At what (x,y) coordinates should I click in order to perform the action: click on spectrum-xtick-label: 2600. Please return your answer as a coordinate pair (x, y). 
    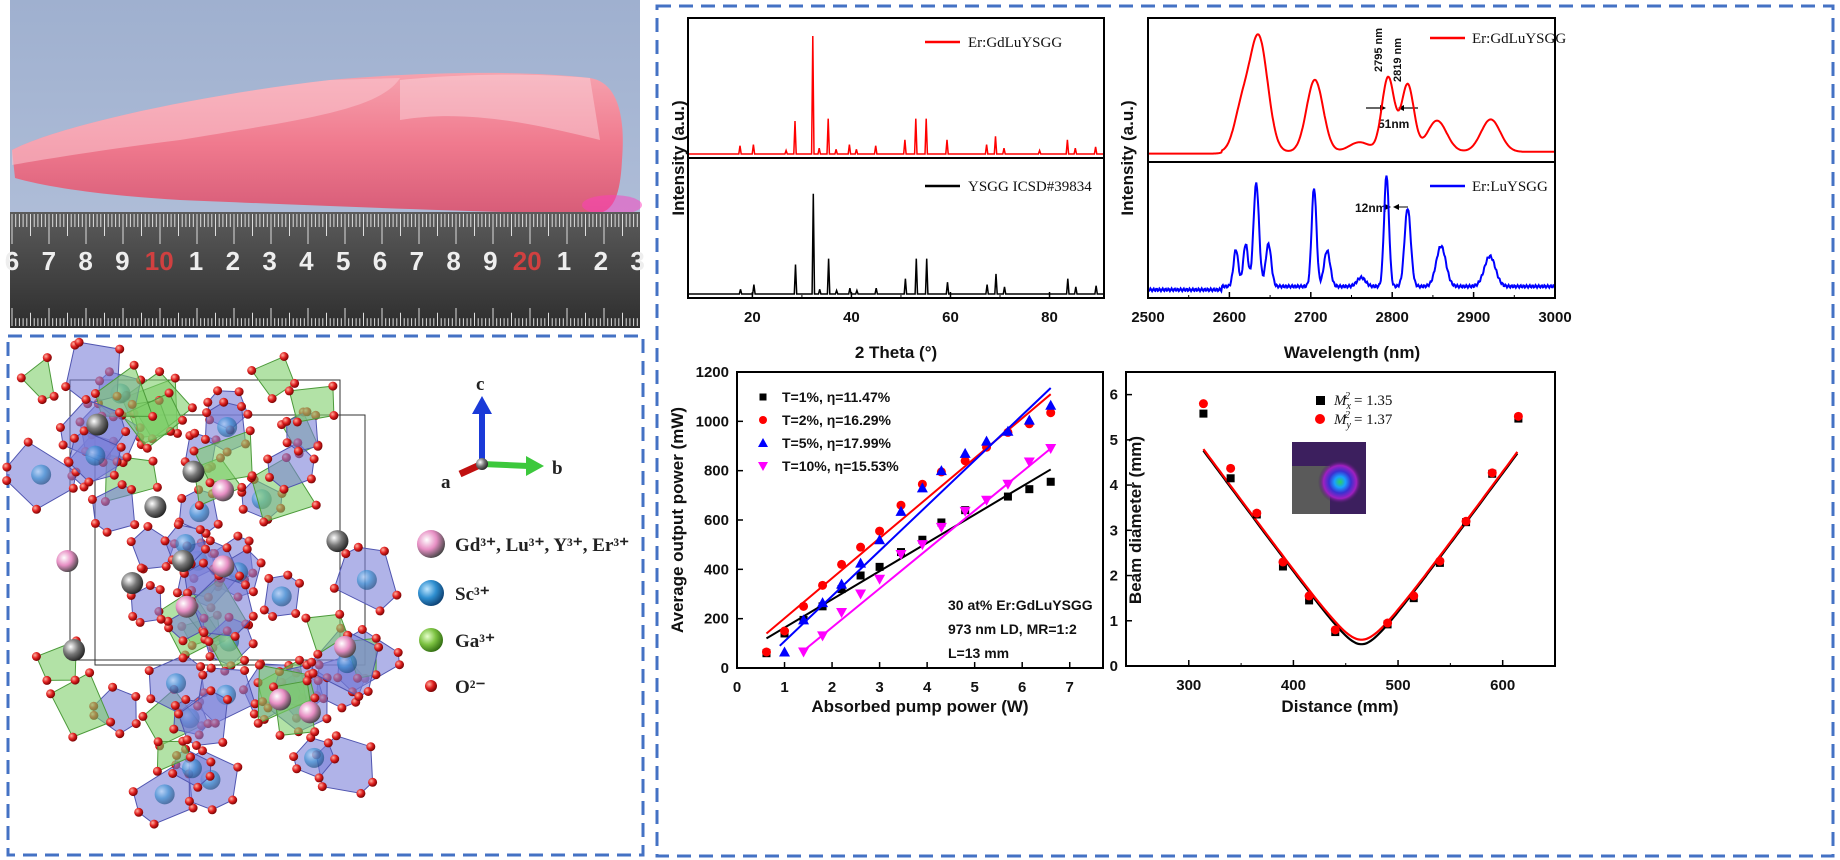
    Looking at the image, I should click on (1229, 317).